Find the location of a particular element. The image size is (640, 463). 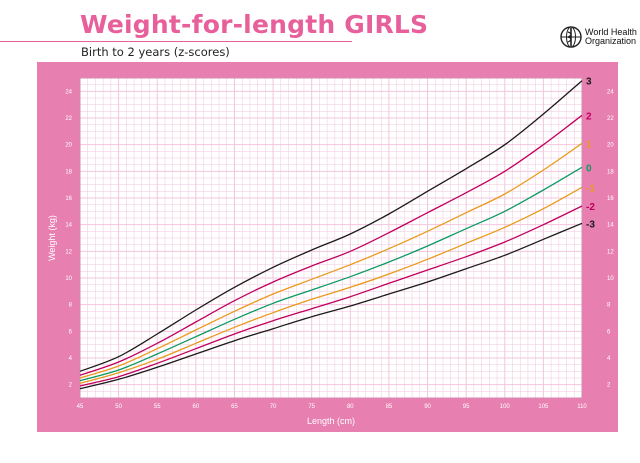

series-label-z-2: -2 is located at coordinates (590, 207).